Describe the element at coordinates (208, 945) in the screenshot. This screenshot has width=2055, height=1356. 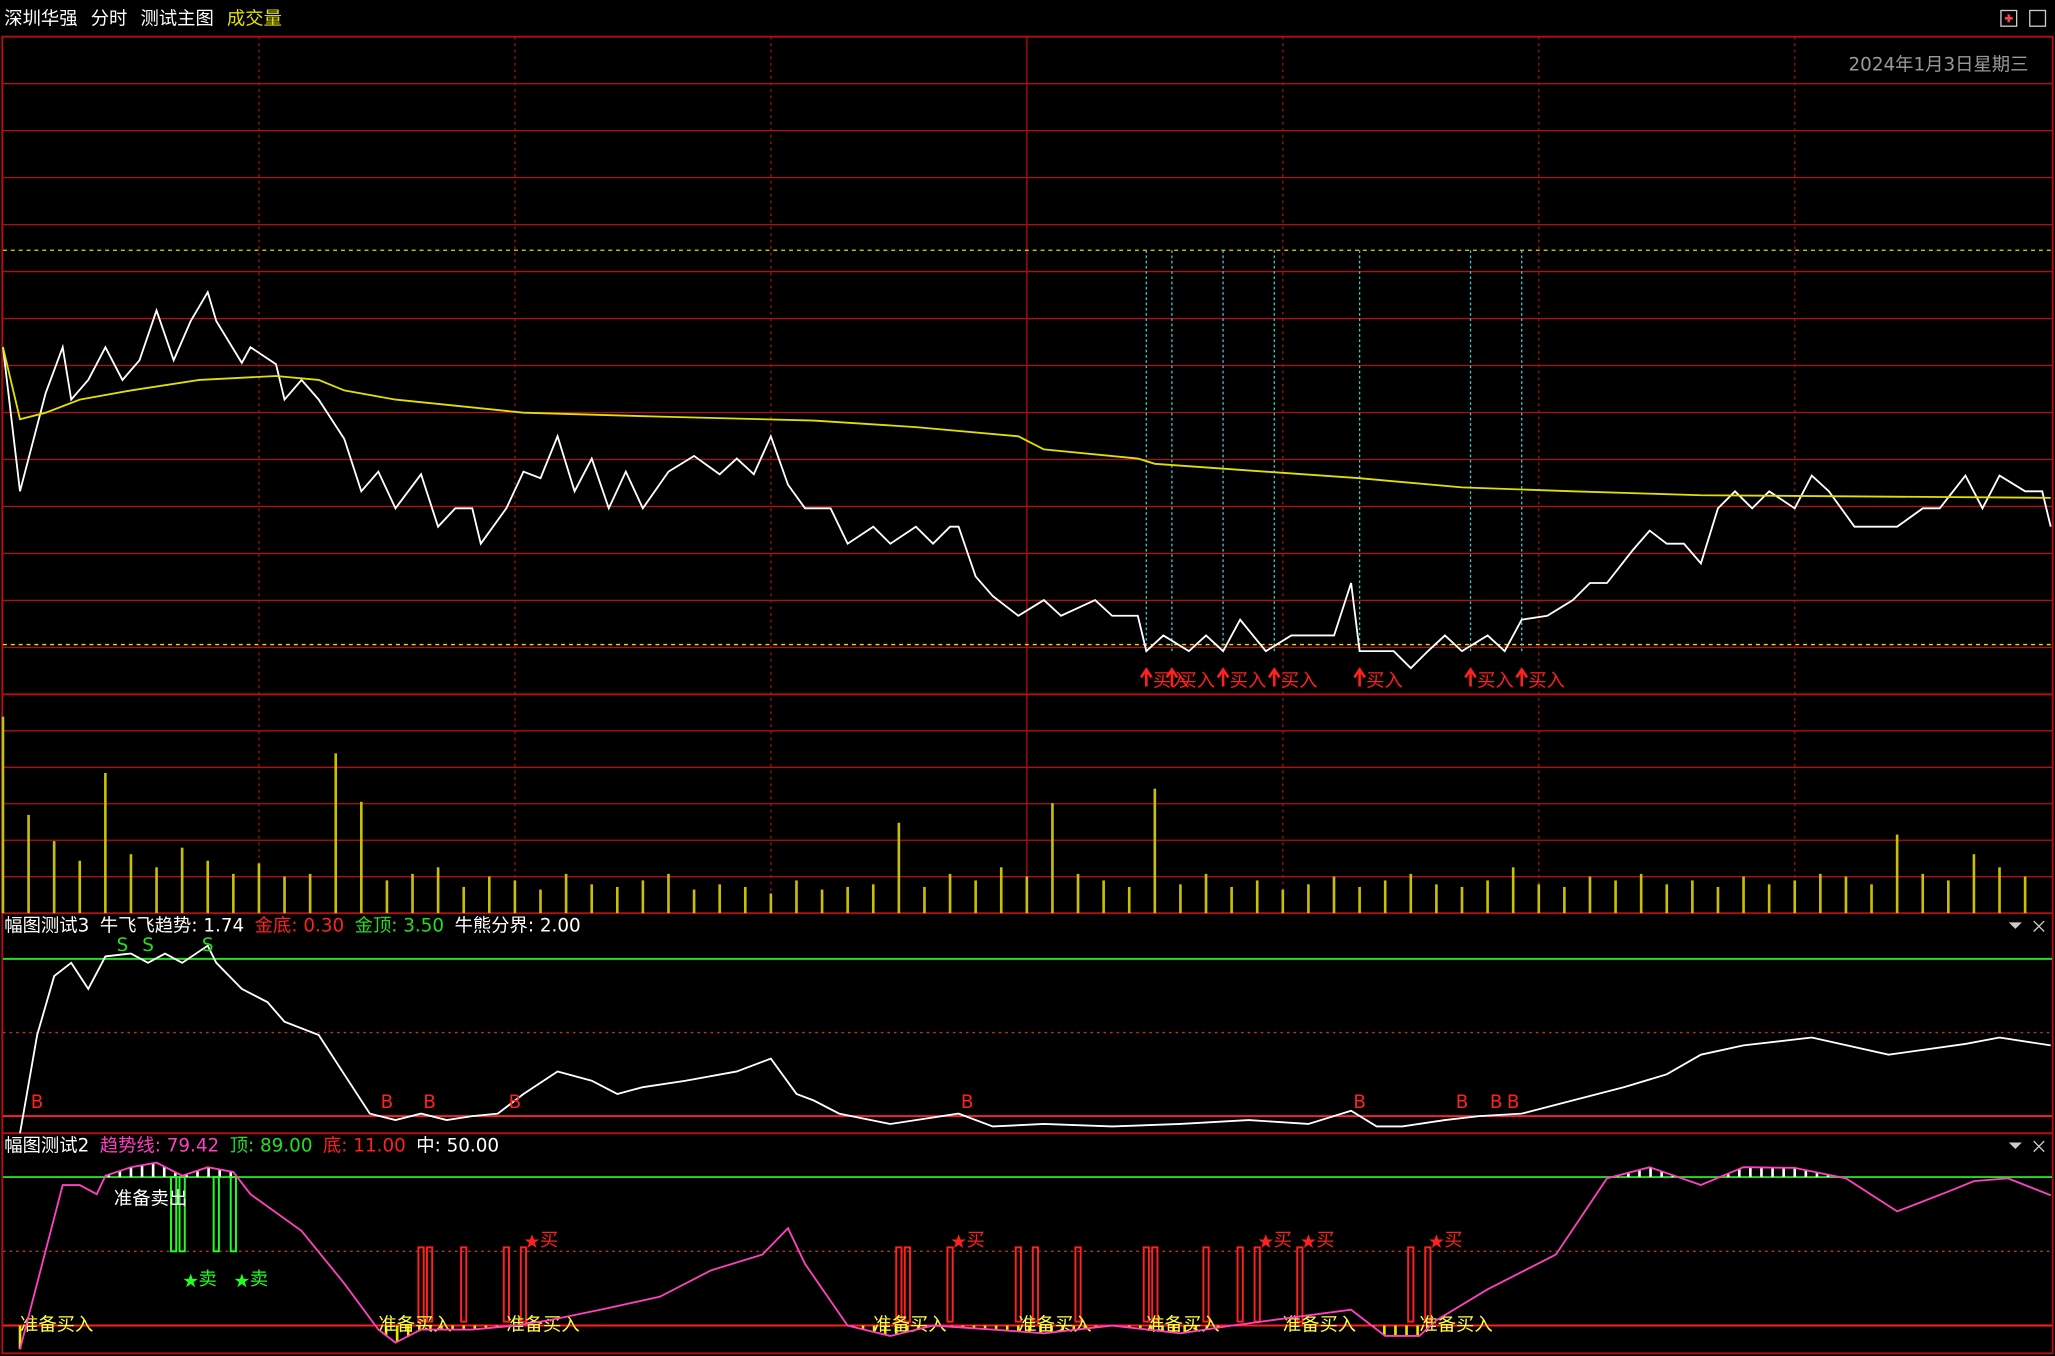
I see `marker: S` at that location.